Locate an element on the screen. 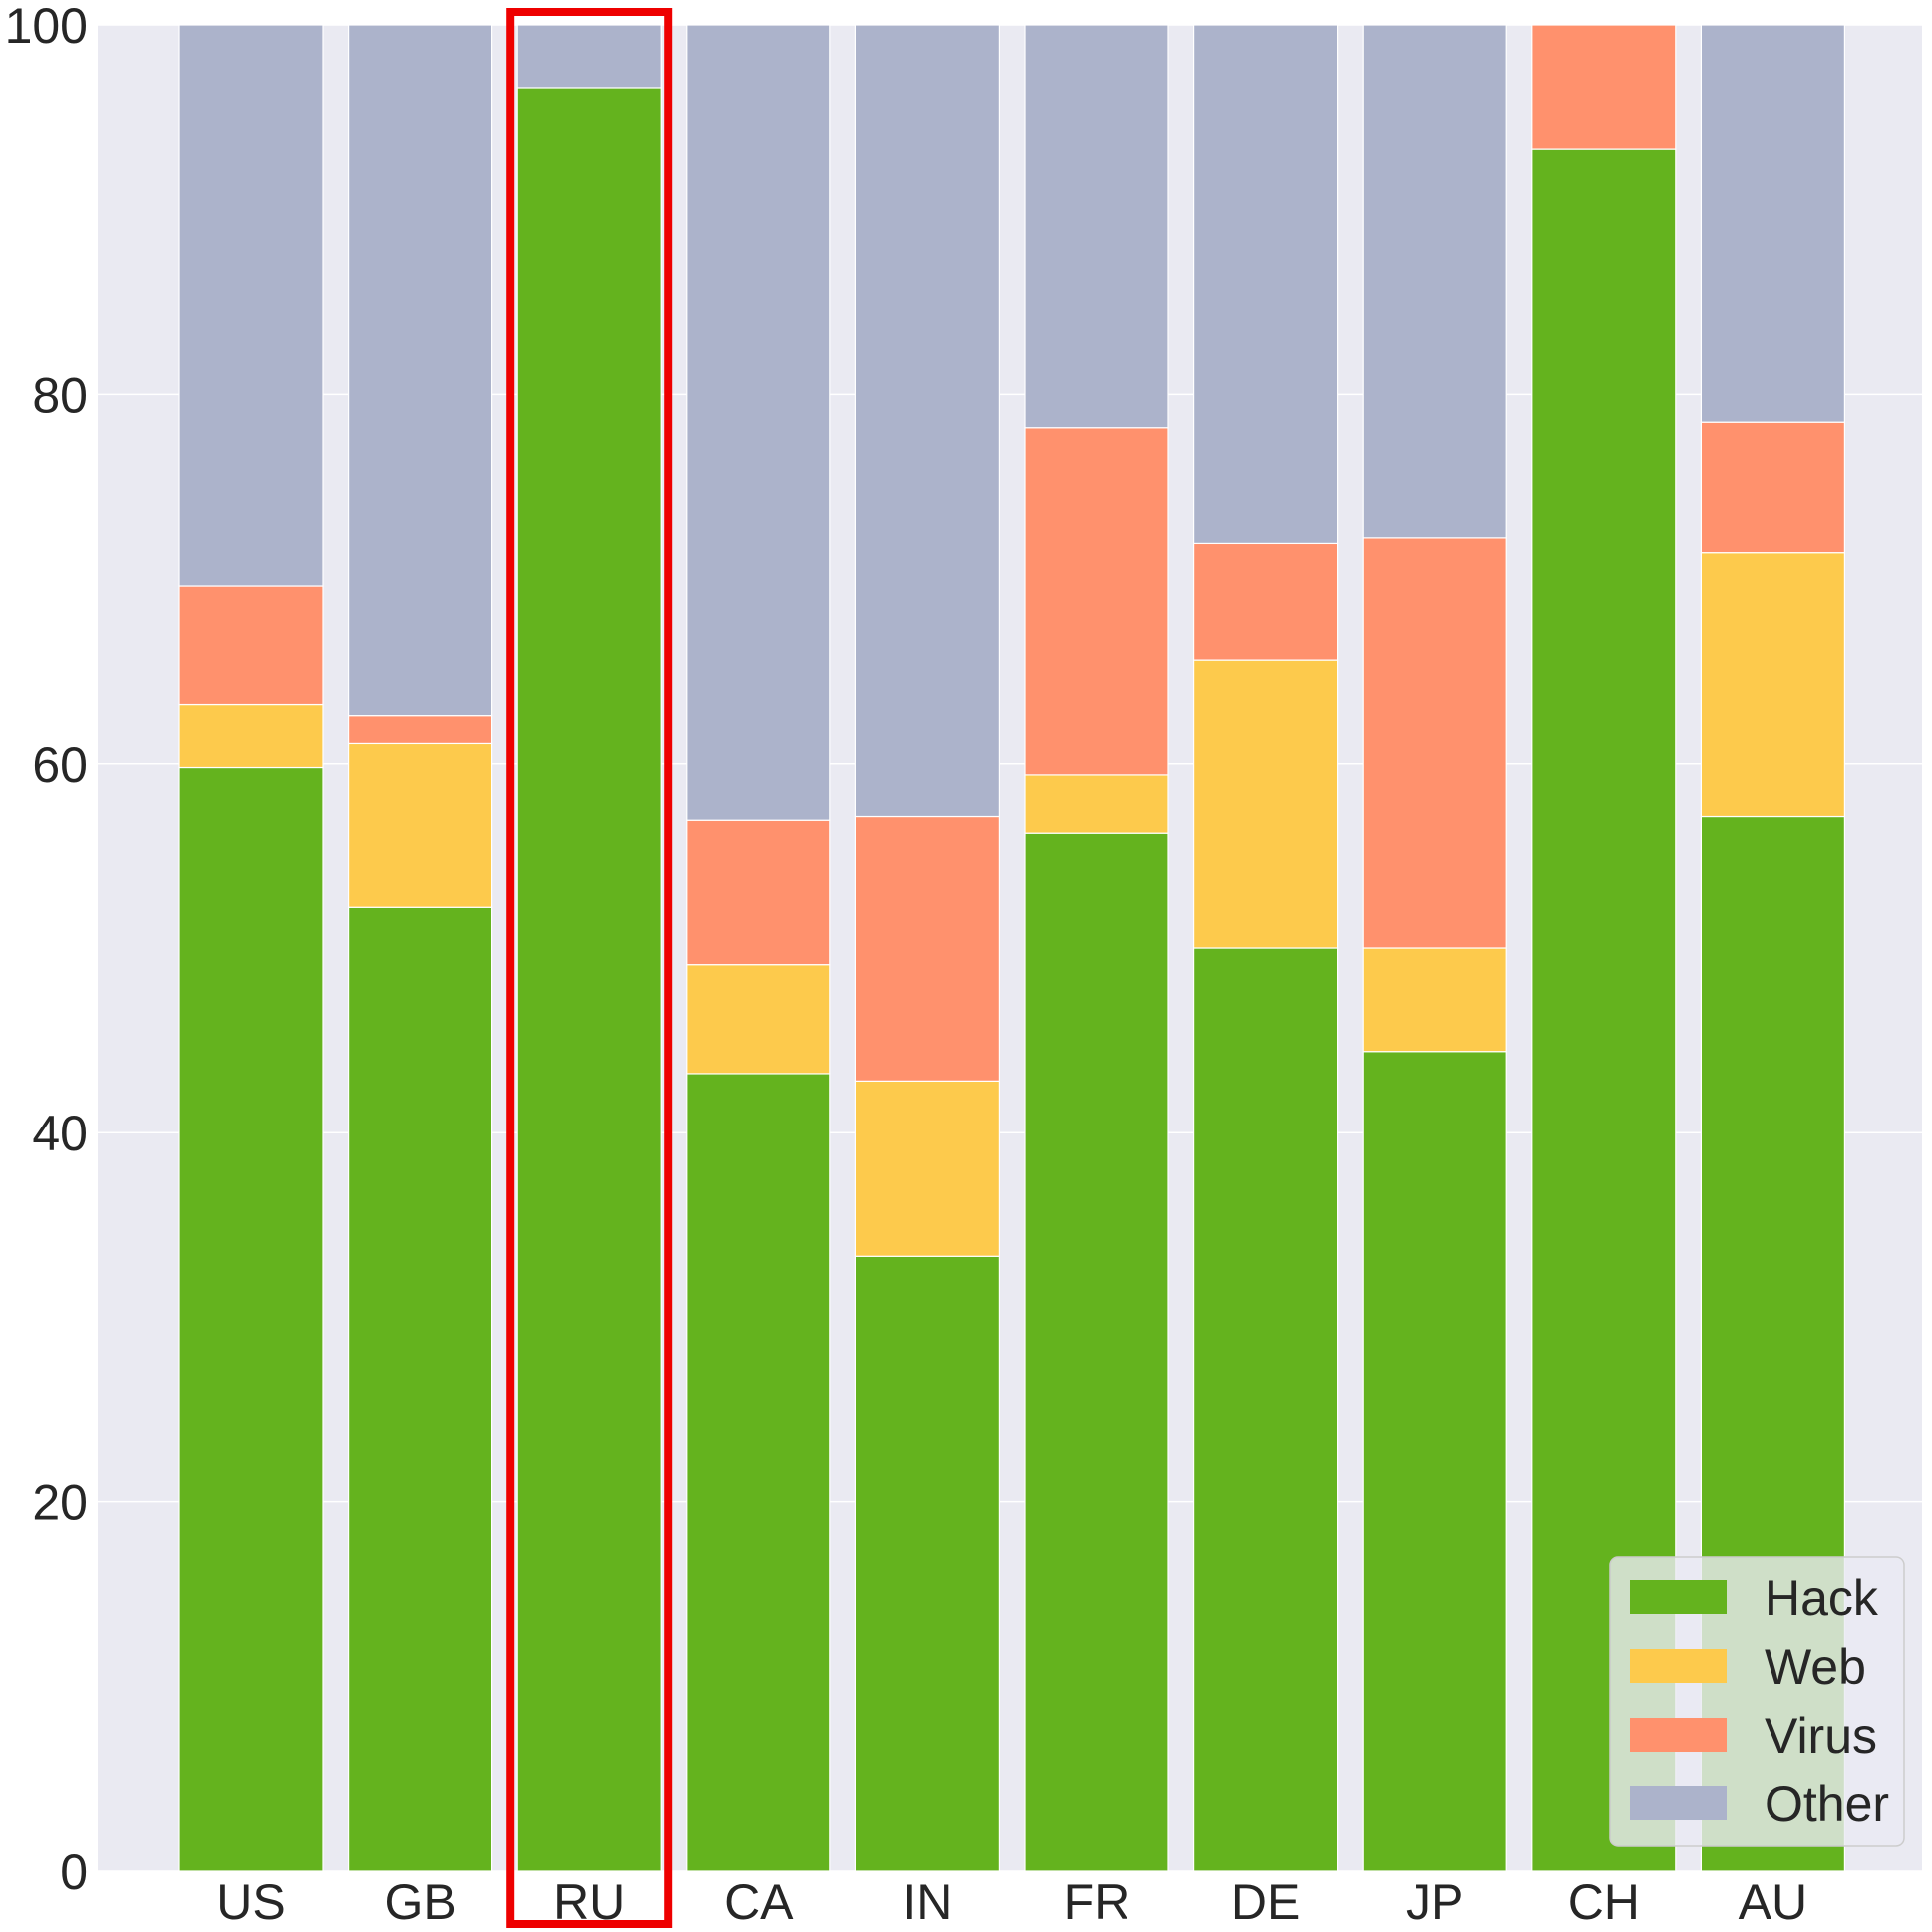 This screenshot has width=1932, height=1932. legend-frame is located at coordinates (1757, 1701).